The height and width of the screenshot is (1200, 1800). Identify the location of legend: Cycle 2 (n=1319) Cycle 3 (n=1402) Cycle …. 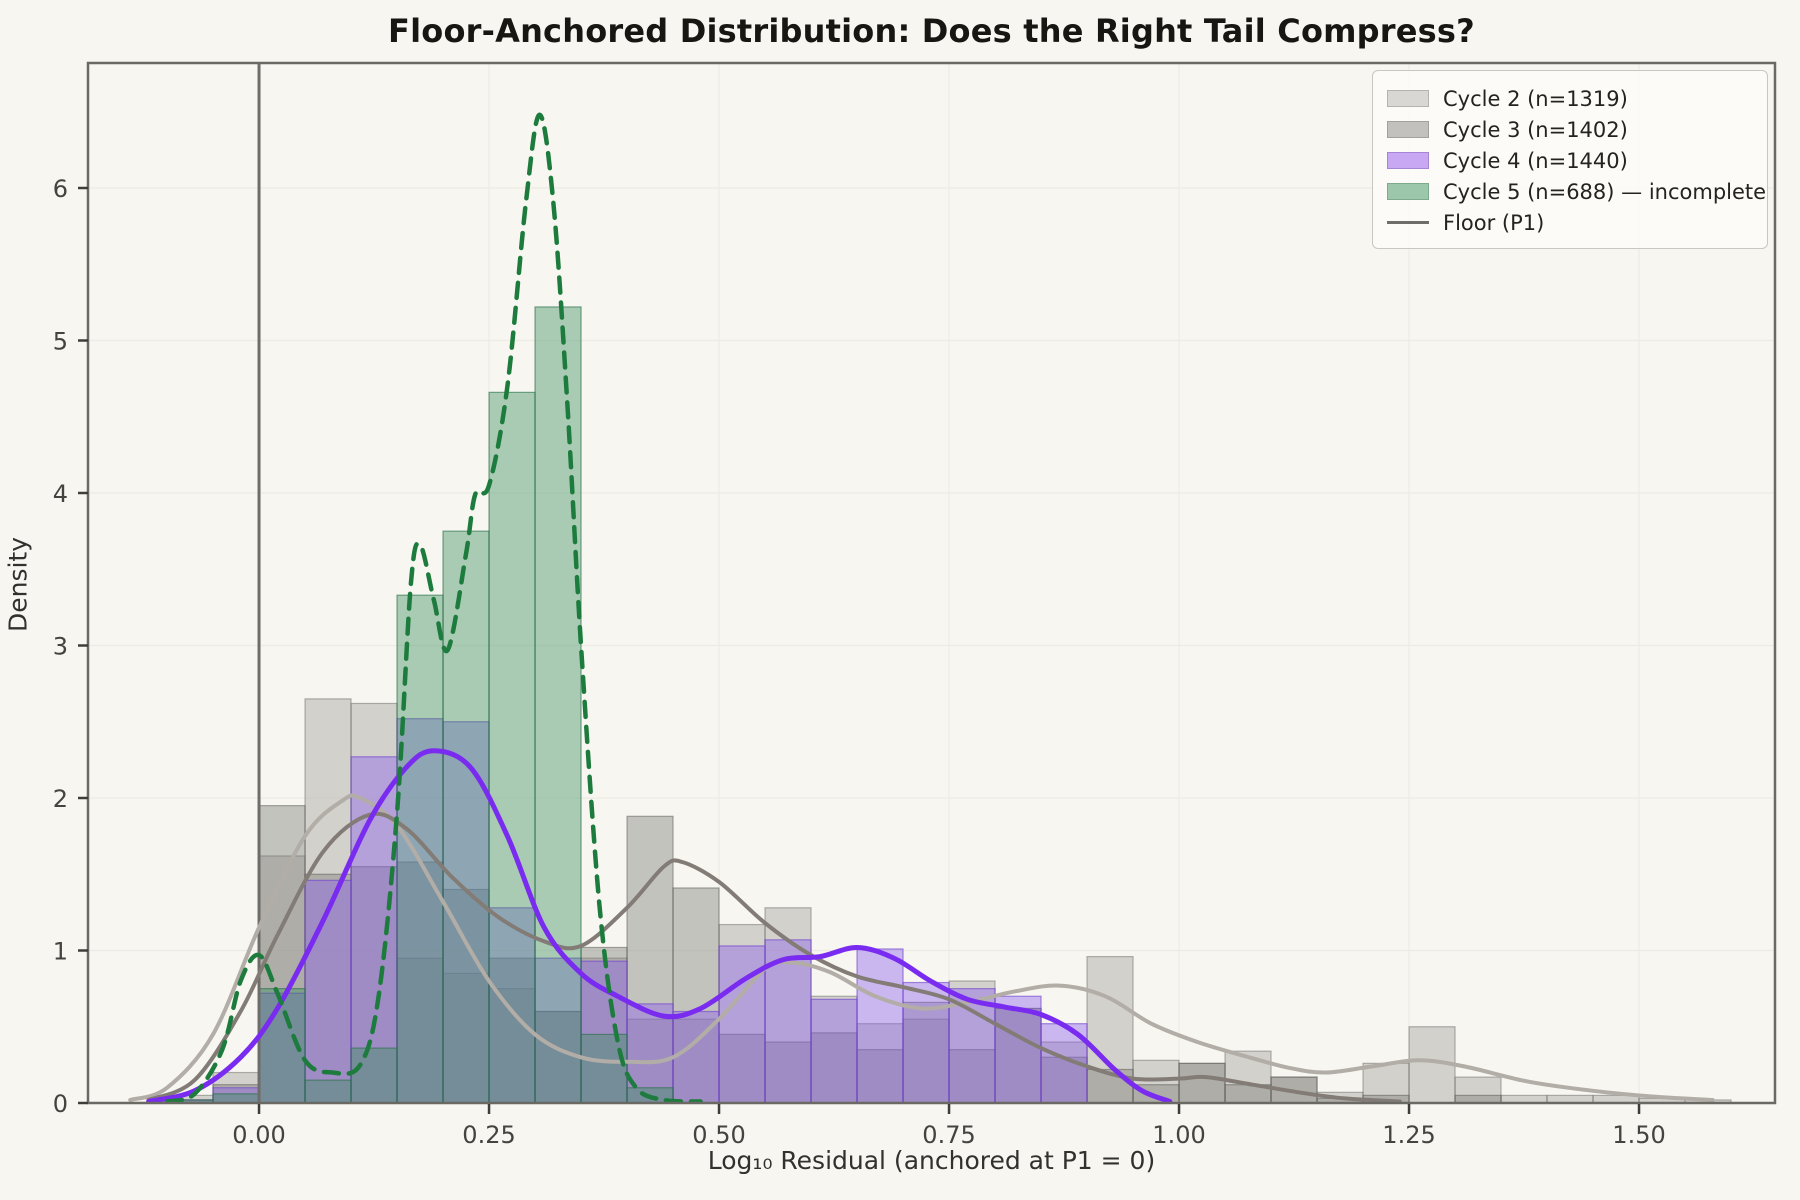
(1570, 159).